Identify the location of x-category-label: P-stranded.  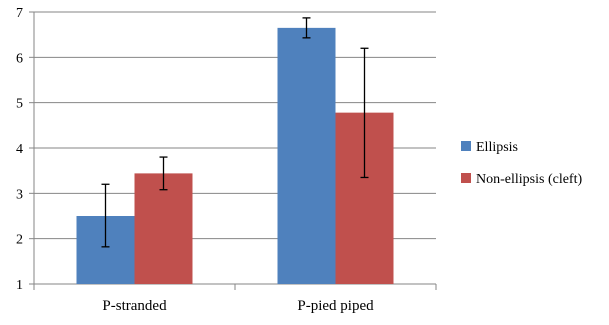
(134, 306).